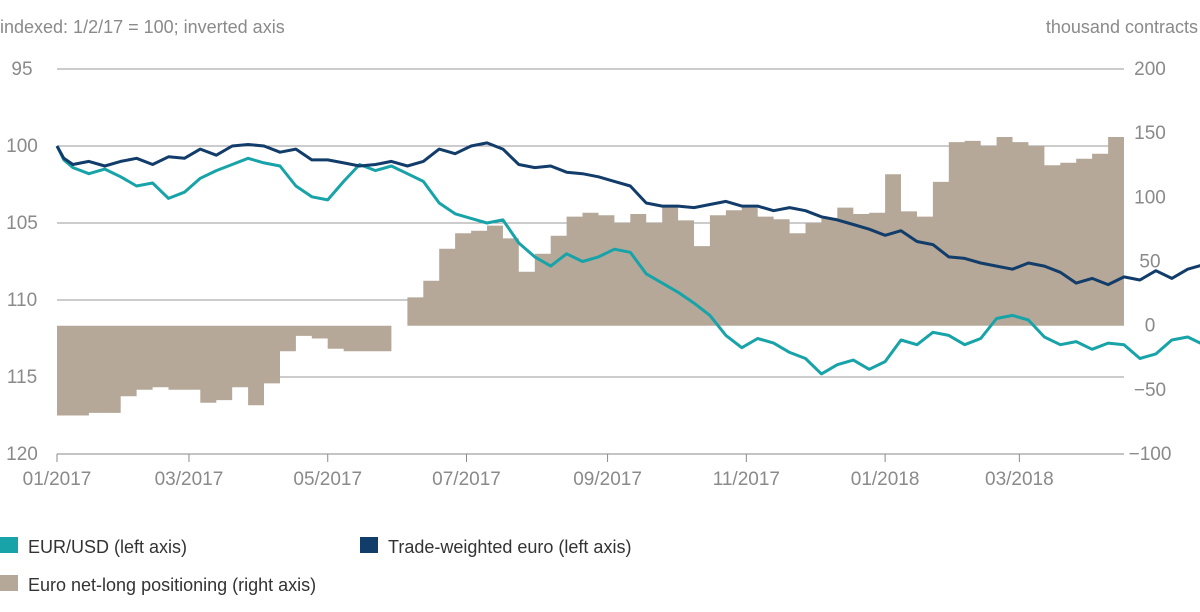 This screenshot has width=1200, height=612. Describe the element at coordinates (607, 479) in the screenshot. I see `x-tick-label: 09/2017` at that location.